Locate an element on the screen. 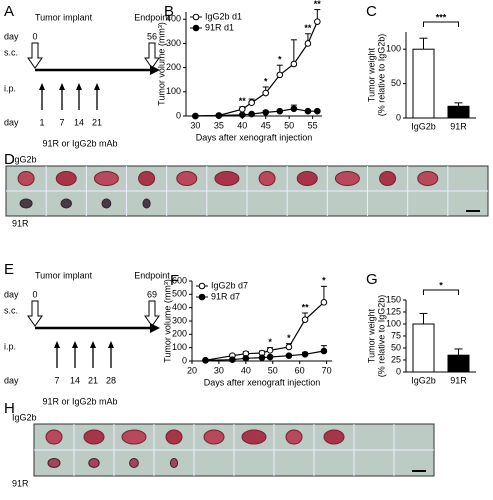 The height and width of the screenshot is (500, 493). panel-letter: F is located at coordinates (174, 280).